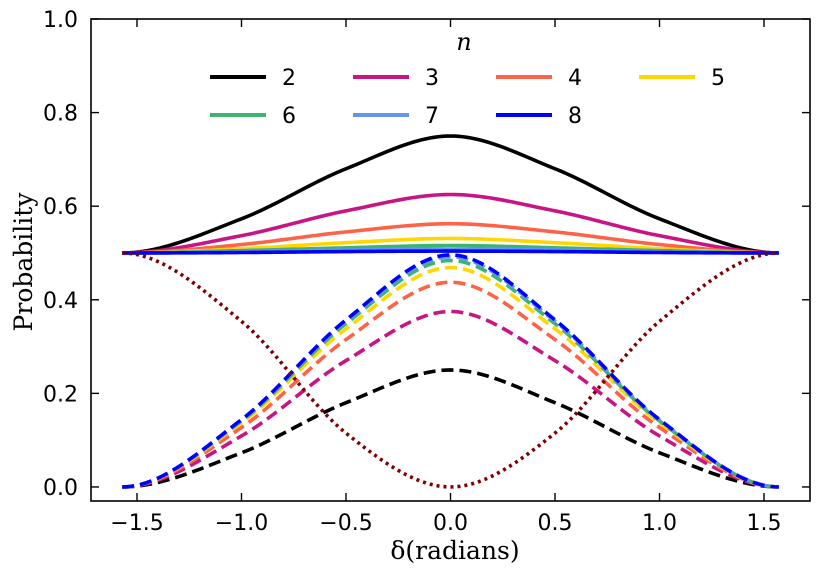 Image resolution: width=830 pixels, height=580 pixels. I want to click on legend-label-8: 8, so click(575, 116).